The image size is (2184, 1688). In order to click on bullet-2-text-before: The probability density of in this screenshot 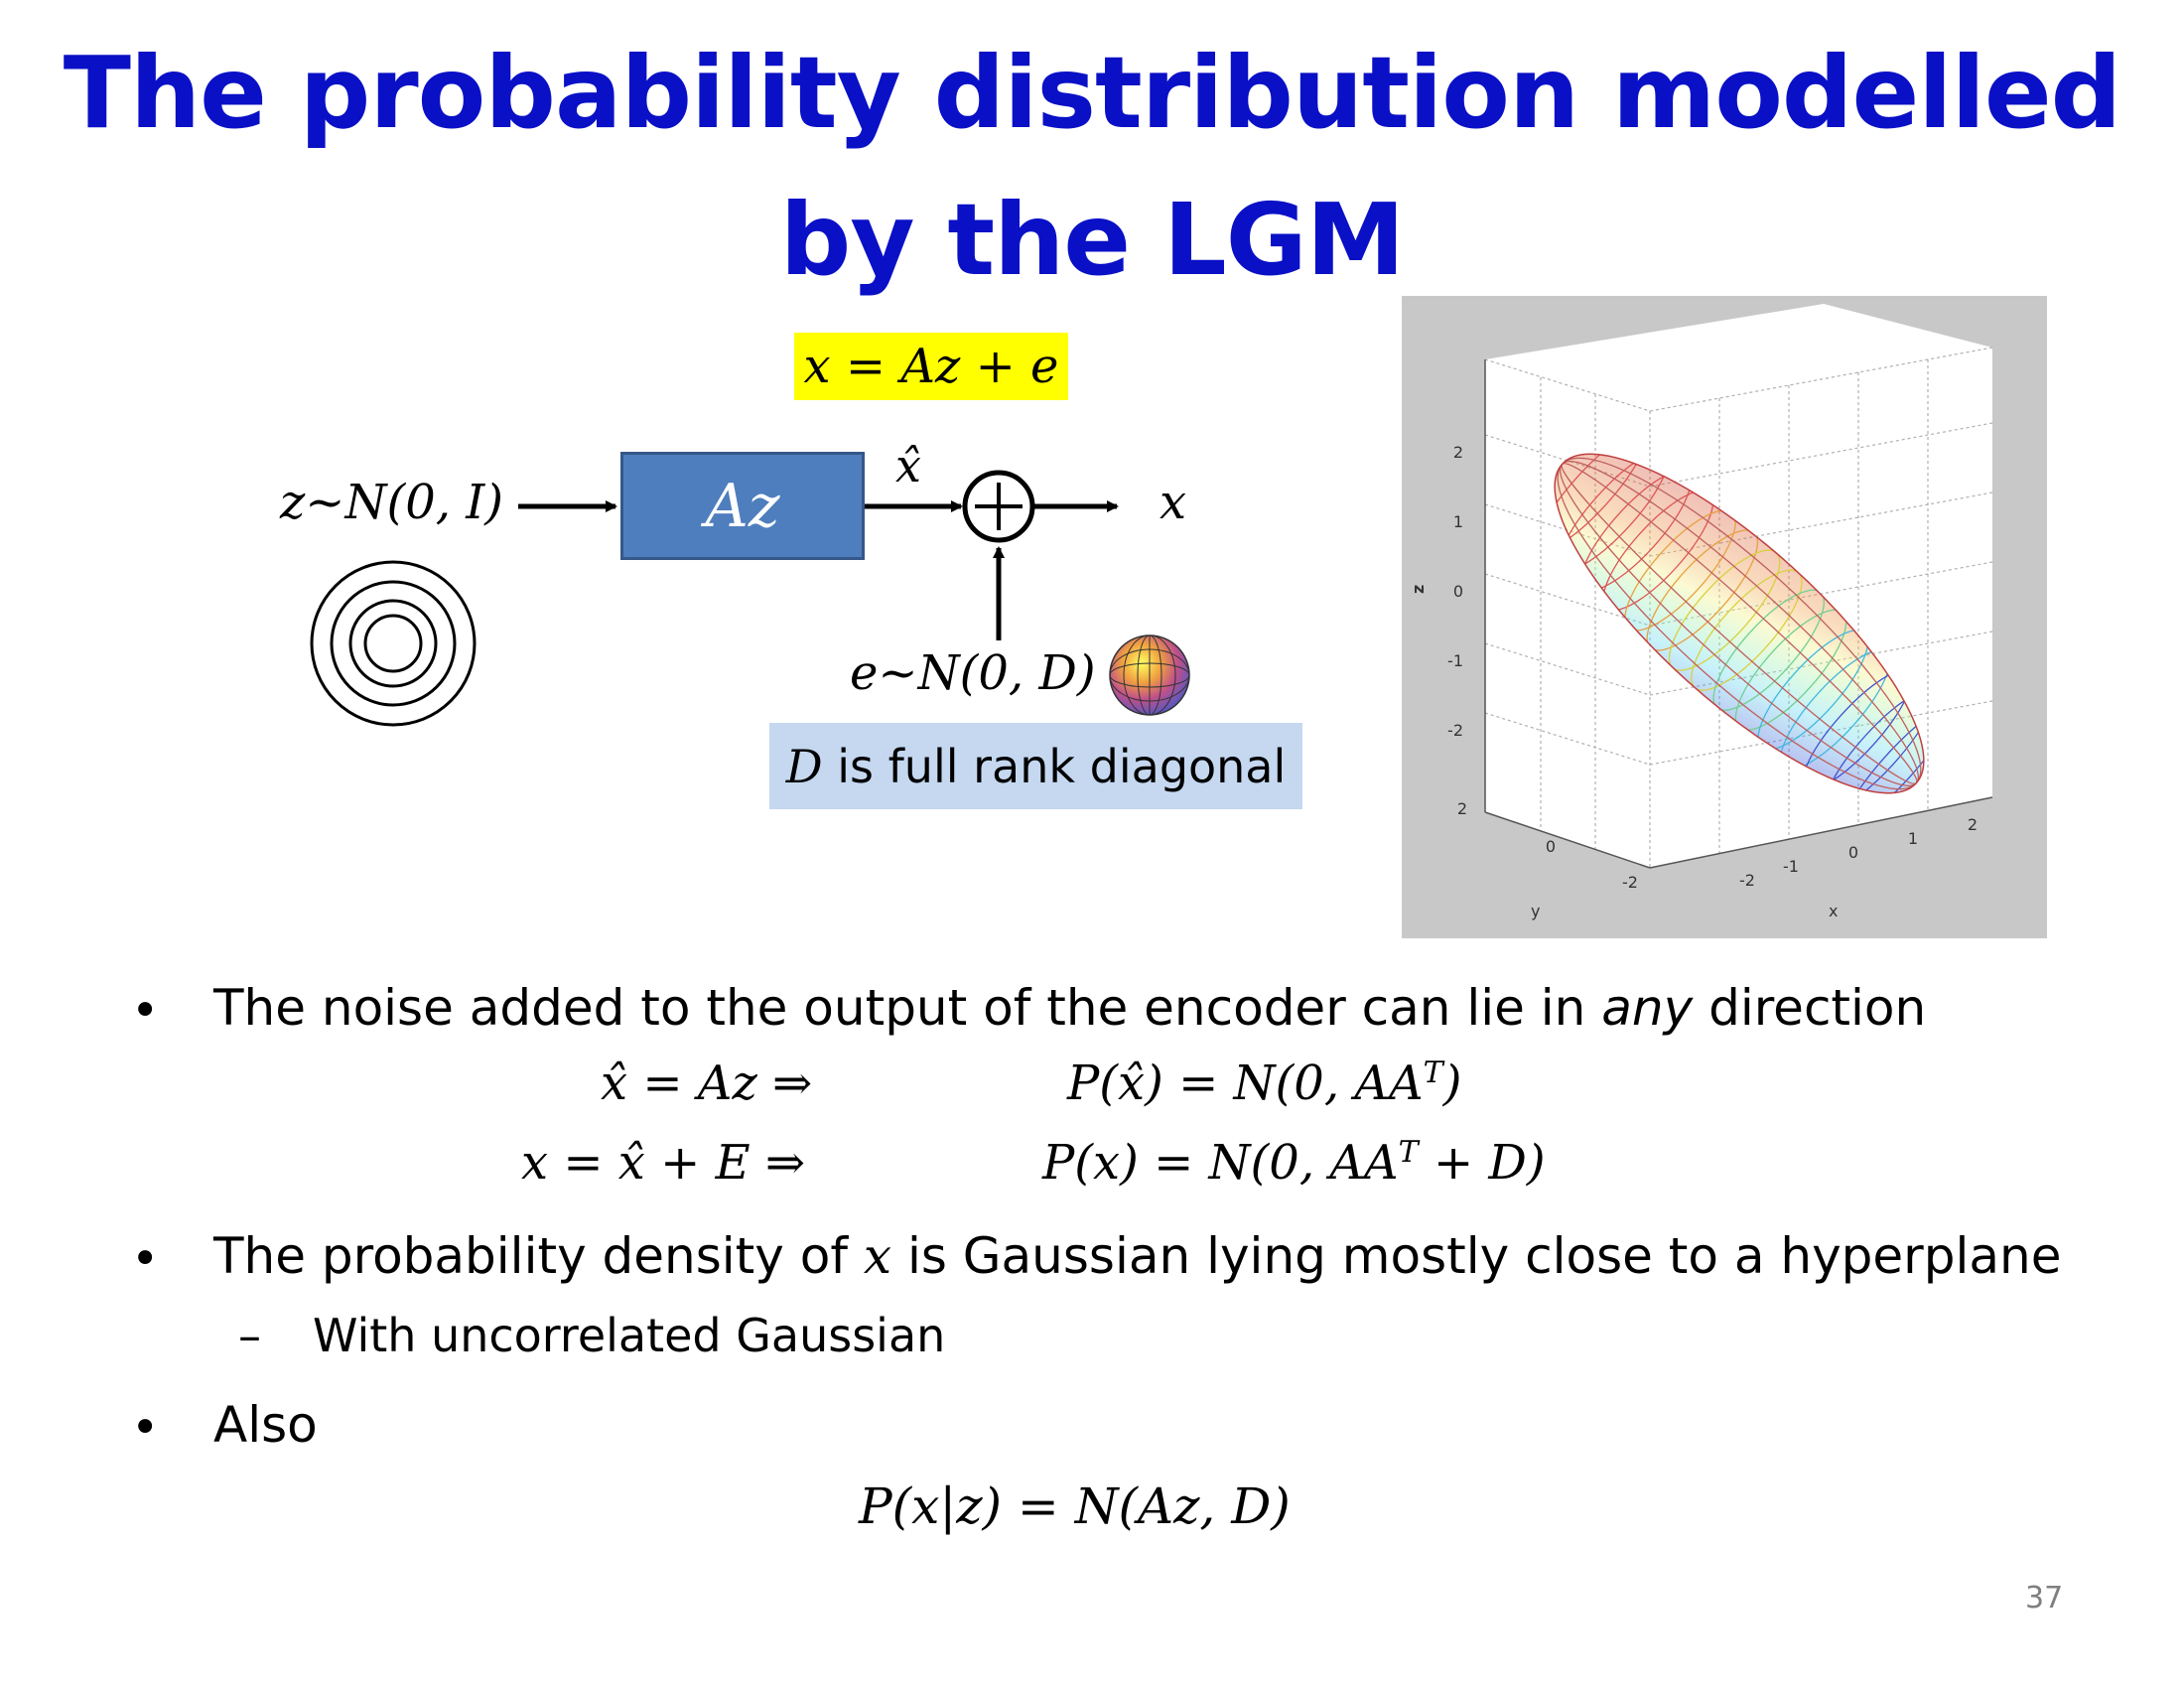, I will do `click(538, 1256)`.